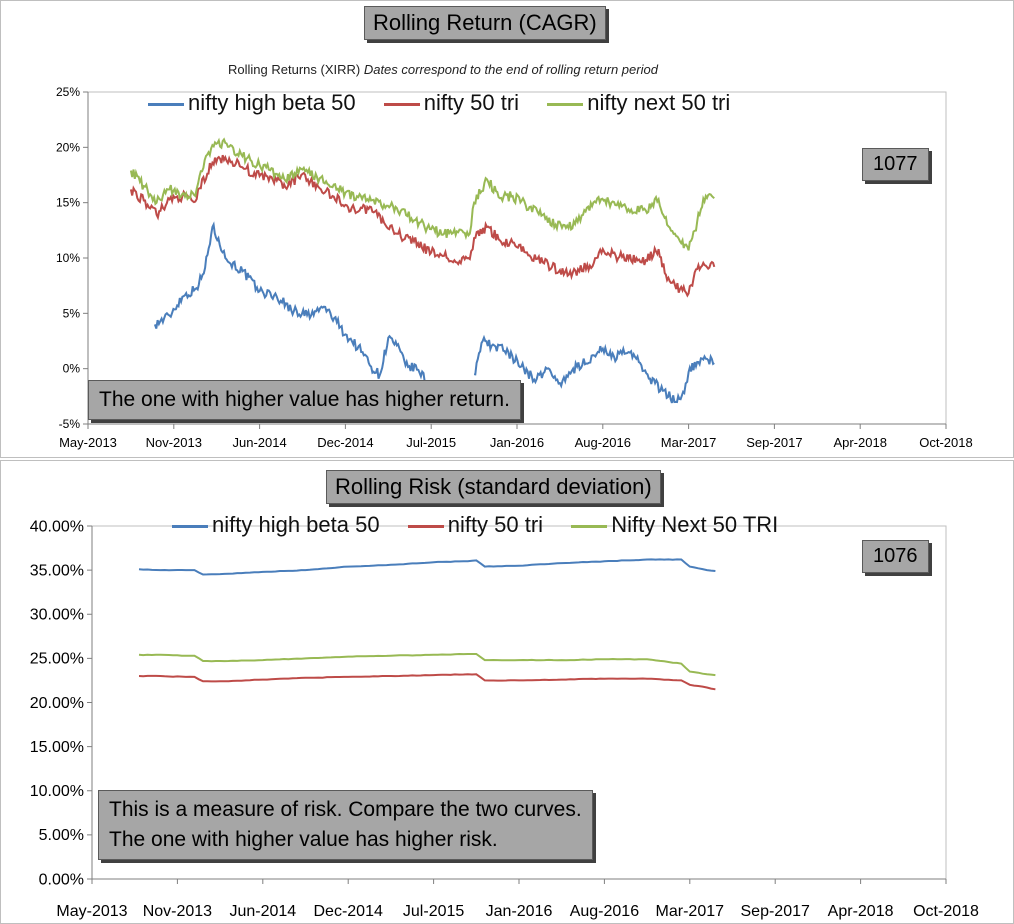 The height and width of the screenshot is (924, 1014). What do you see at coordinates (61, 835) in the screenshot?
I see `y-tick-label: 5.00%` at bounding box center [61, 835].